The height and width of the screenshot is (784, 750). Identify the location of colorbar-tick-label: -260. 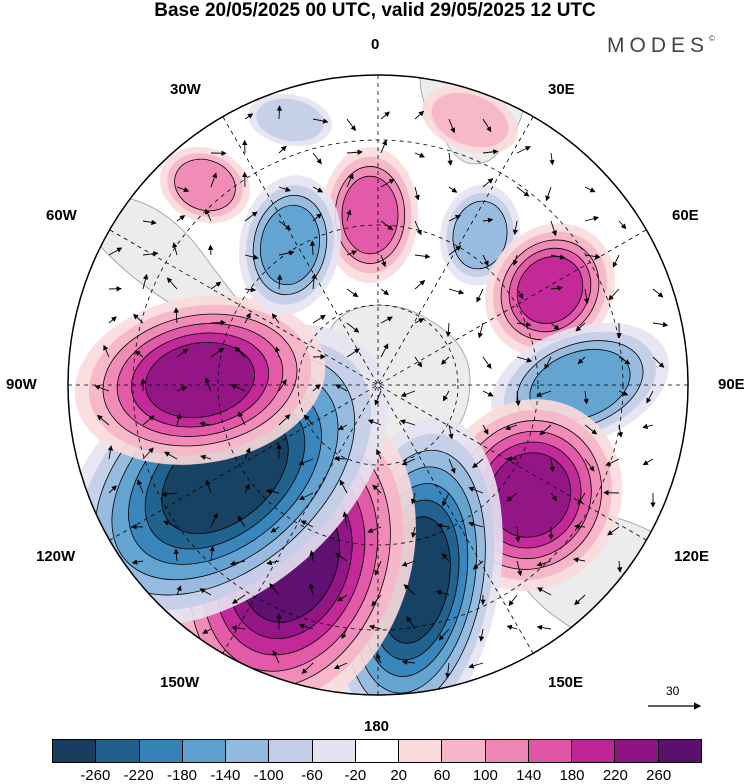
(95, 775).